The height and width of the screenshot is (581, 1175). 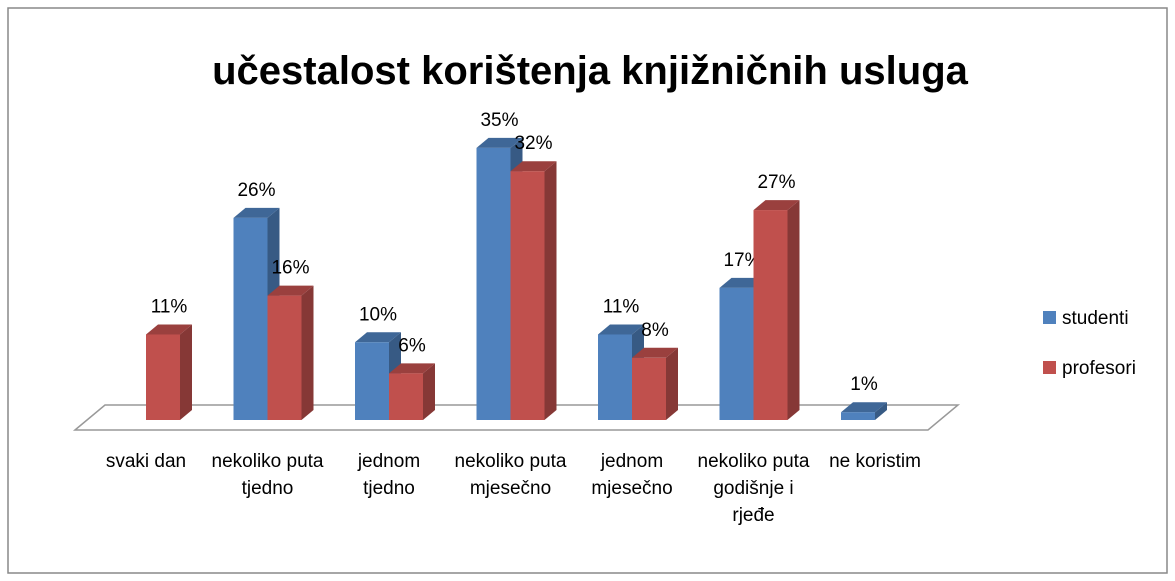 What do you see at coordinates (776, 182) in the screenshot?
I see `data-label: 27%` at bounding box center [776, 182].